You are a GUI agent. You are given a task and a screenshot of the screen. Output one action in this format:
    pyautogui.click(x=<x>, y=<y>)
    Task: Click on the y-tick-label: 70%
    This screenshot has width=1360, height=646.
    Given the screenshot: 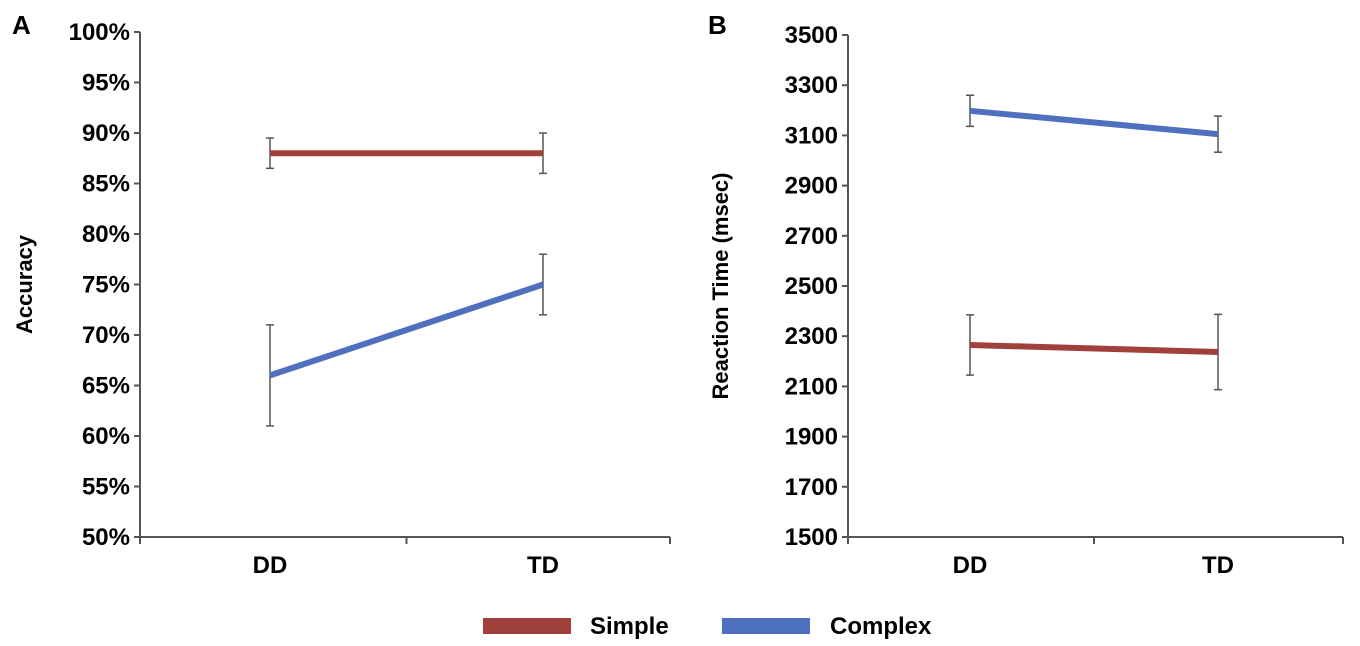 What is the action you would take?
    pyautogui.click(x=106, y=335)
    